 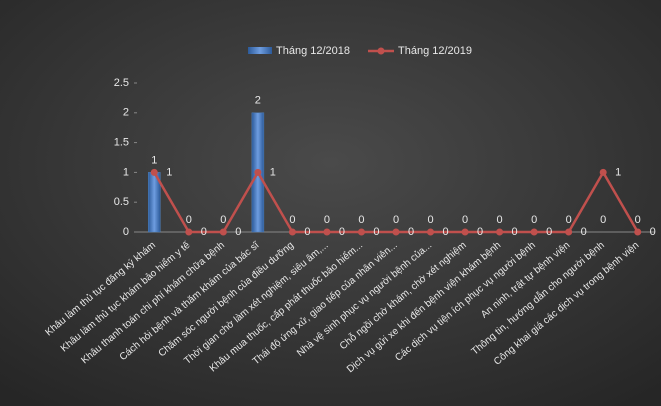 What do you see at coordinates (260, 50) in the screenshot?
I see `legend-bar-swatch` at bounding box center [260, 50].